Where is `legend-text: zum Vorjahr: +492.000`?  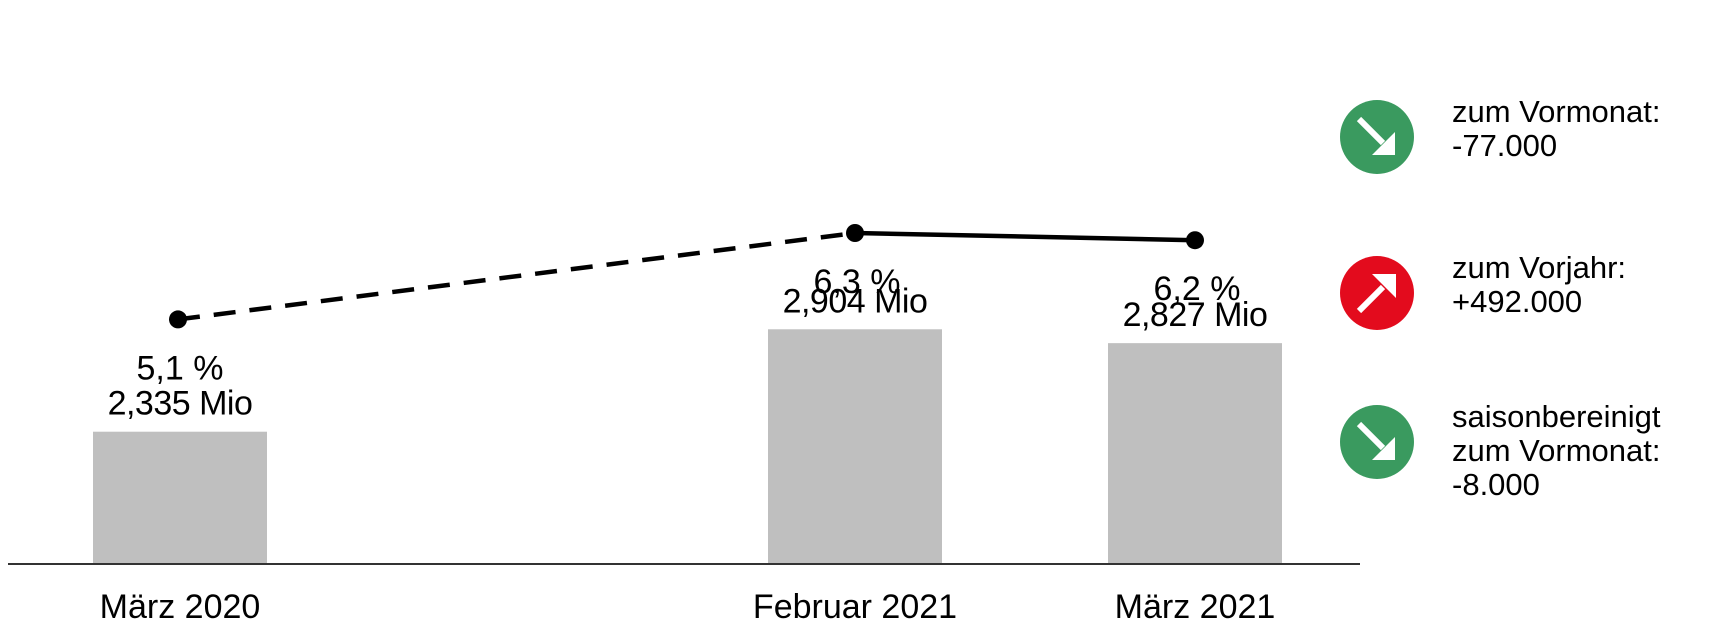 legend-text: zum Vorjahr: +492.000 is located at coordinates (1539, 284).